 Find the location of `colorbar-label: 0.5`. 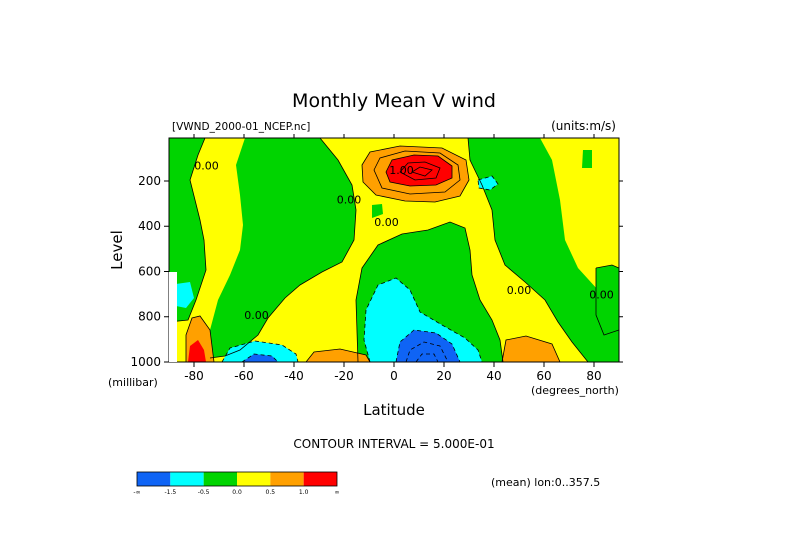

colorbar-label: 0.5 is located at coordinates (271, 492).